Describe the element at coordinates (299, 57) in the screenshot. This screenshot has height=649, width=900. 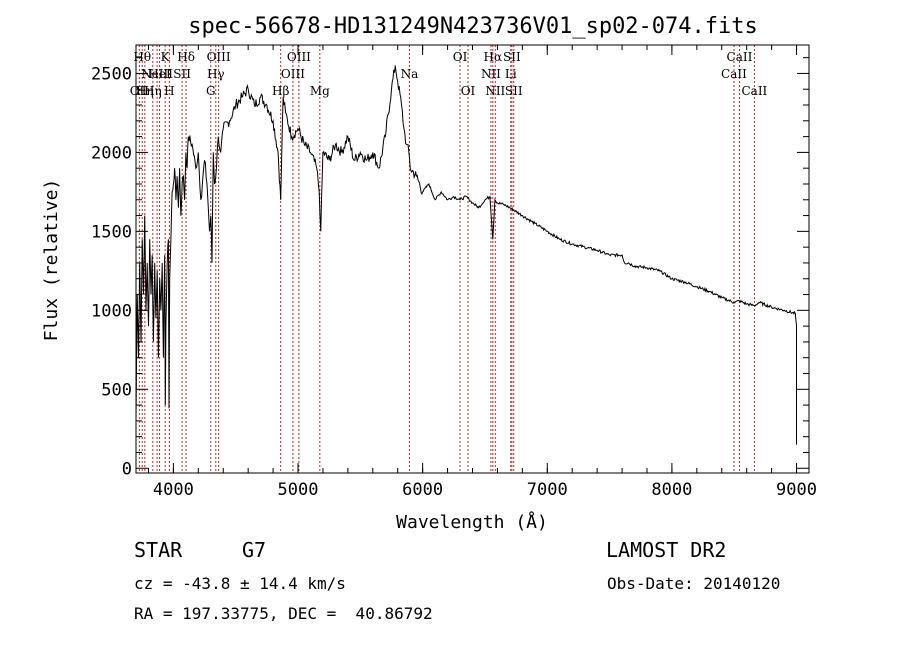
I see `line-label-15: OIII` at that location.